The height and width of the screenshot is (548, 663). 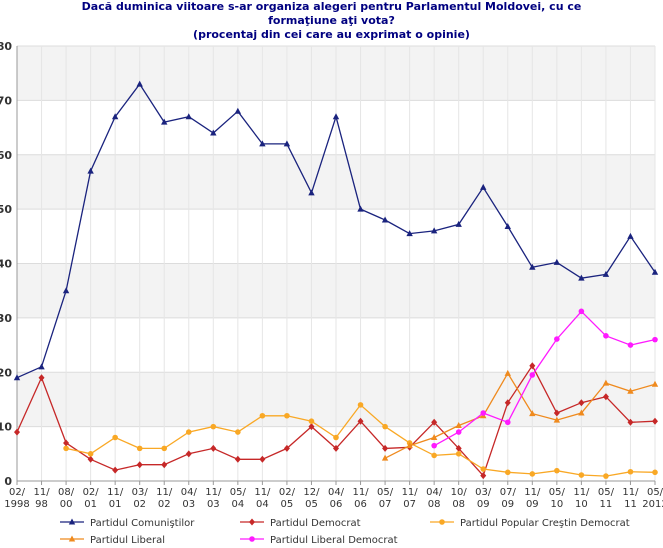 I want to click on chart-title-line-2: formaţiune aţi vota?, so click(x=331, y=20).